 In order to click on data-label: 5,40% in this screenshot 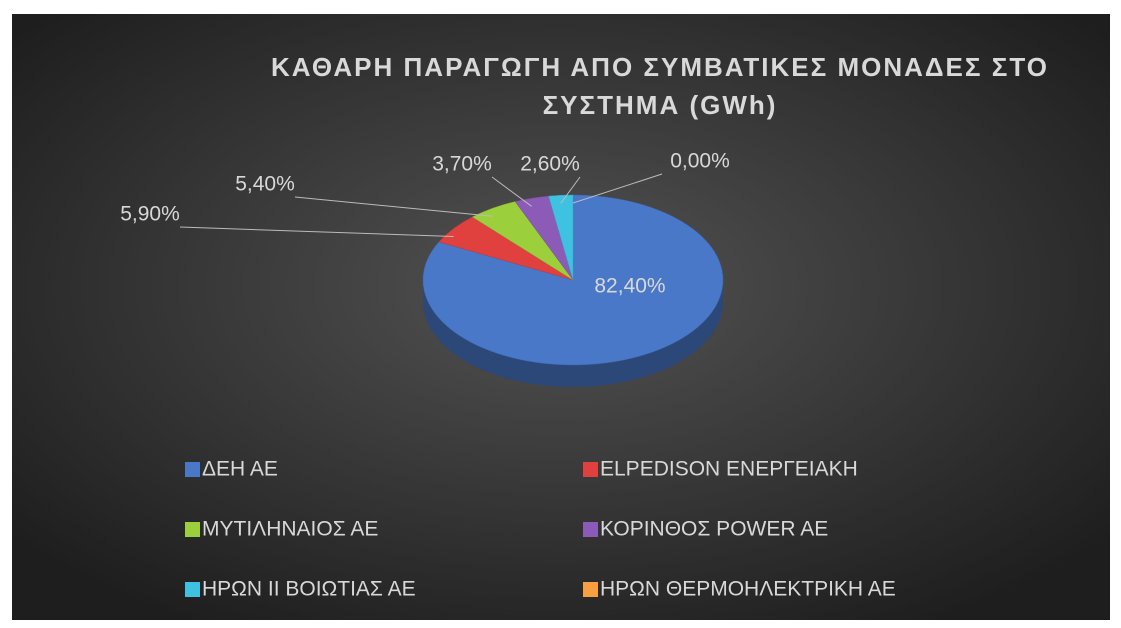, I will do `click(265, 184)`.